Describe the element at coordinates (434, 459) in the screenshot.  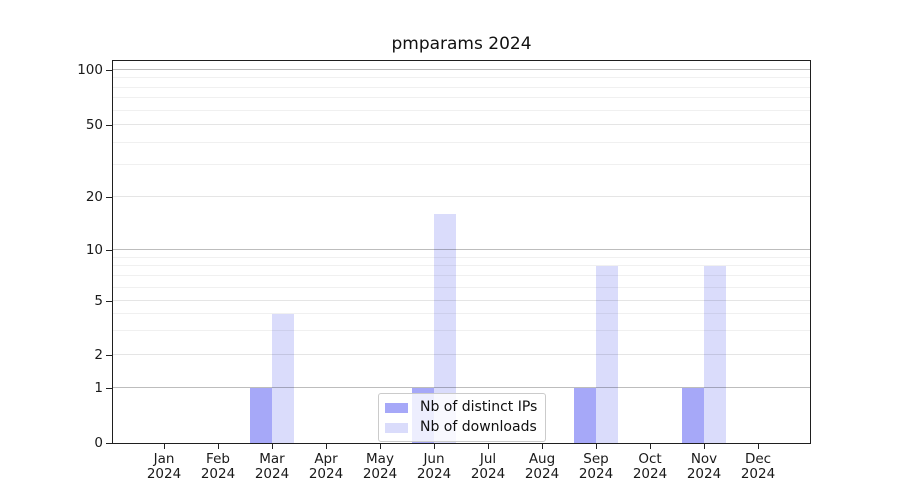
I see `x-tick-month-jun: Jun` at that location.